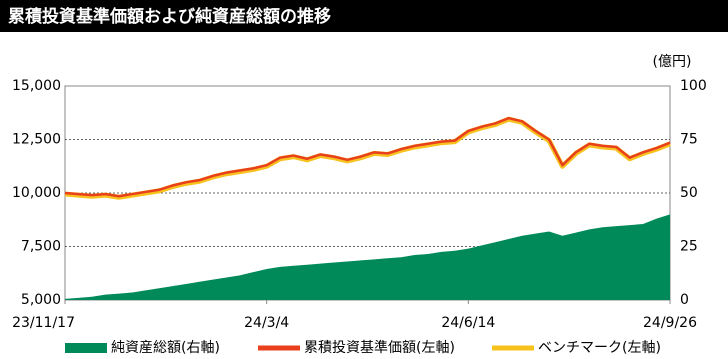 This screenshot has width=728, height=359. What do you see at coordinates (165, 348) in the screenshot?
I see `legend-label: 純資産総額(右軸)` at bounding box center [165, 348].